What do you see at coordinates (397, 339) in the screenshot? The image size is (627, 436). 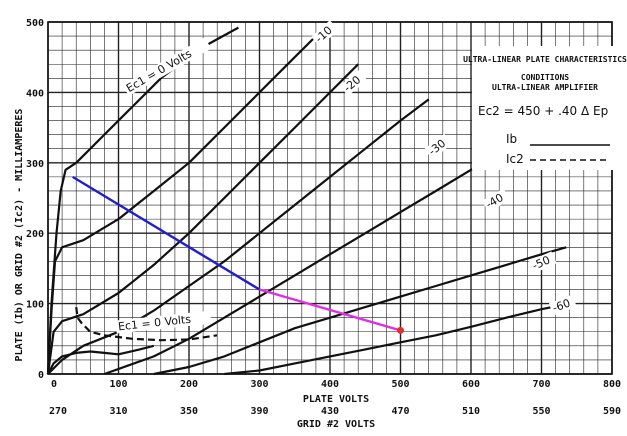 I see `curve--60` at bounding box center [397, 339].